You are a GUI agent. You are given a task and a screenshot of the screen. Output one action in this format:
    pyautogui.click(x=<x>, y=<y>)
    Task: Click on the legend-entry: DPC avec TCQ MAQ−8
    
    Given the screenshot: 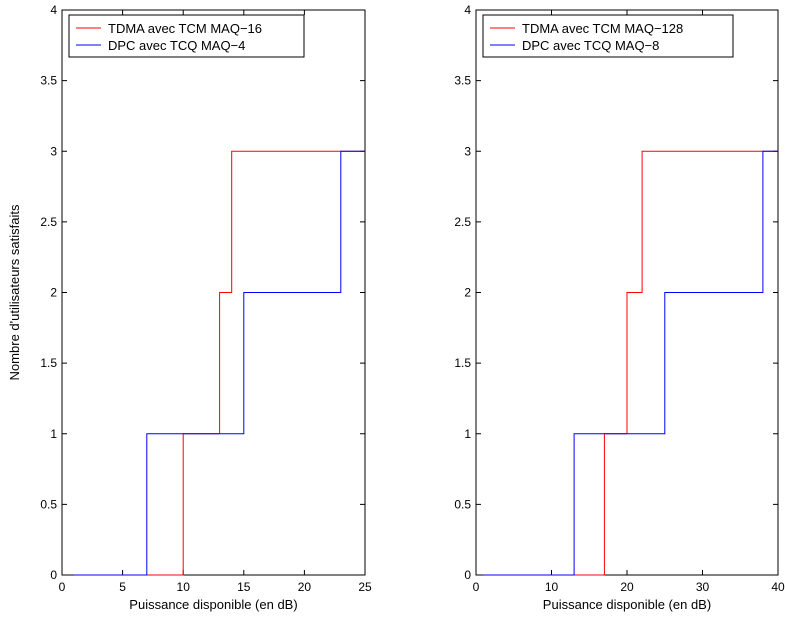 What is the action you would take?
    pyautogui.click(x=590, y=45)
    